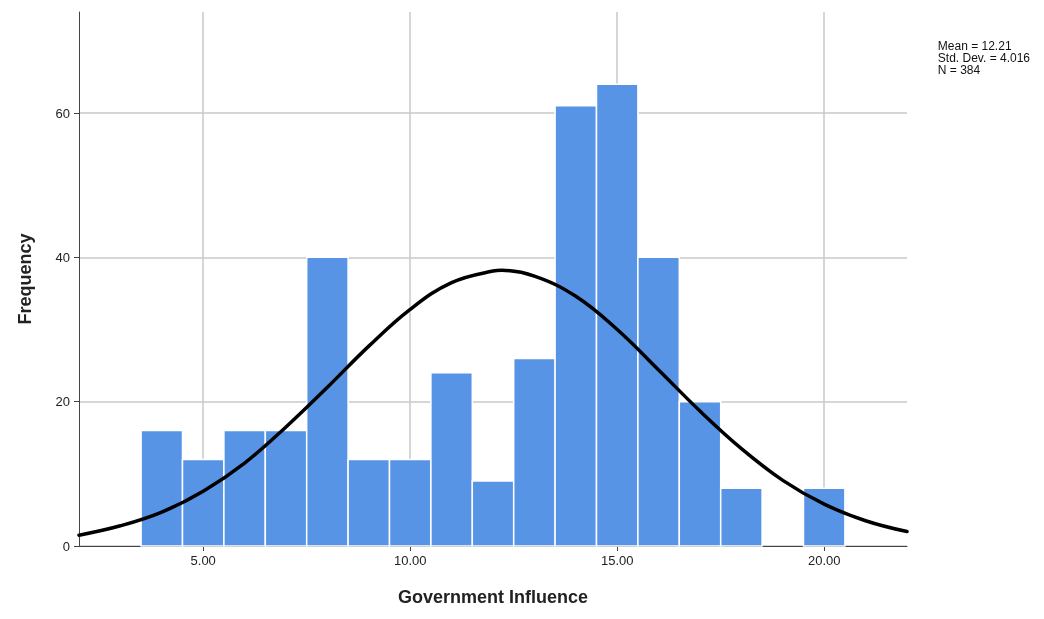 Image resolution: width=1044 pixels, height=619 pixels. What do you see at coordinates (617, 560) in the screenshot?
I see `x-tick-label: 15.00` at bounding box center [617, 560].